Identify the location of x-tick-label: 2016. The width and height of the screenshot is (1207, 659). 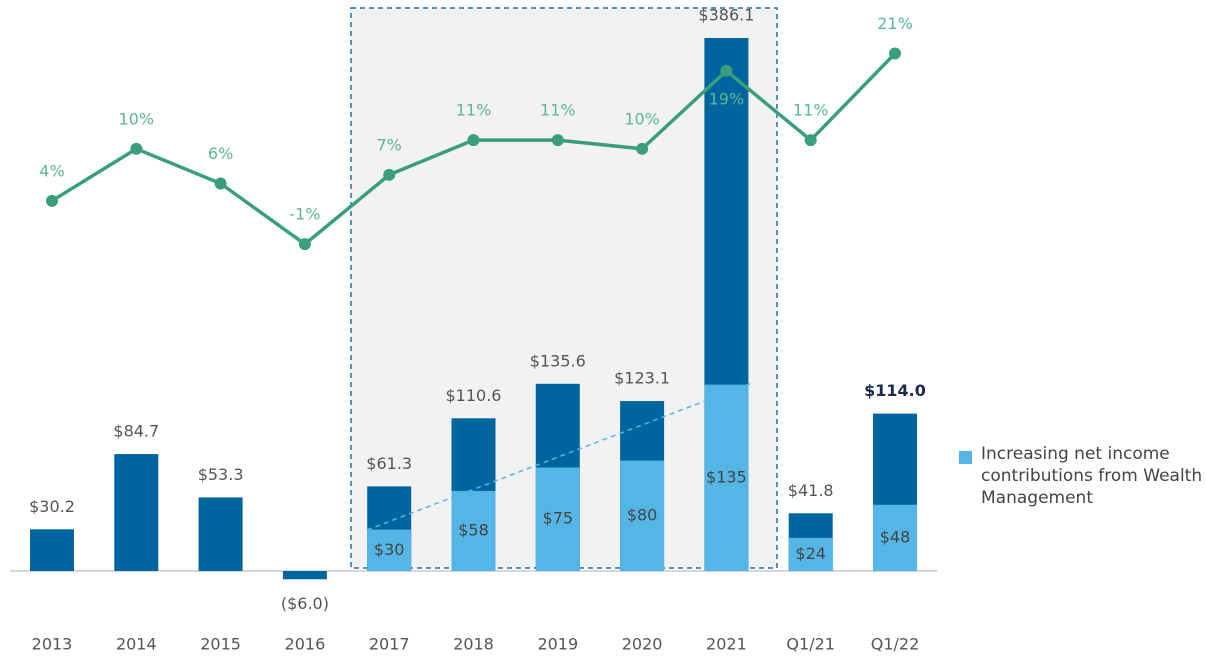
(305, 644).